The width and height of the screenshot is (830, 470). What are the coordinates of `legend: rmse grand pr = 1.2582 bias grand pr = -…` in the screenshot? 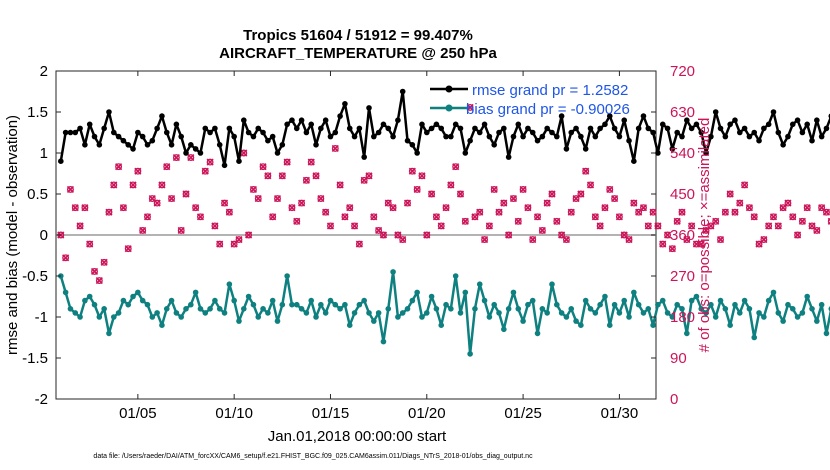 It's located at (530, 100).